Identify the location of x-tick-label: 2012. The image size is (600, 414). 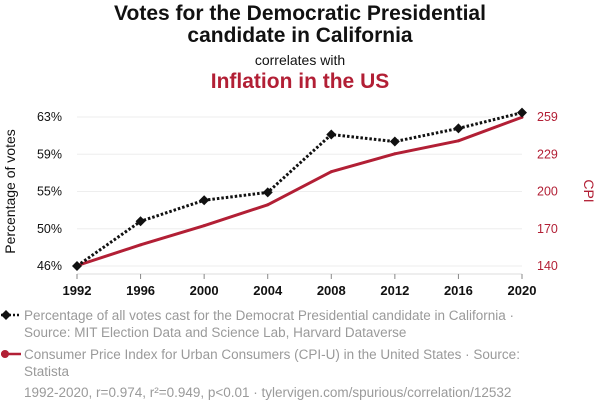
(394, 290).